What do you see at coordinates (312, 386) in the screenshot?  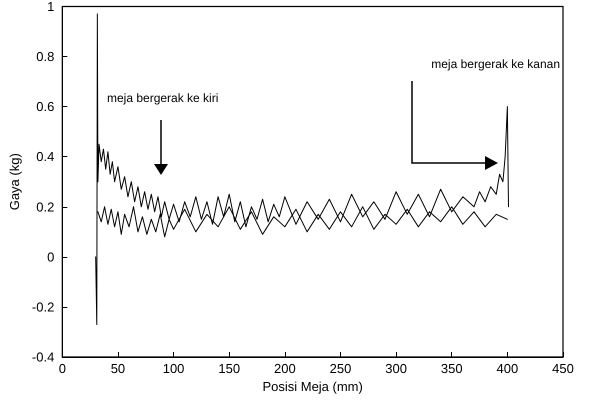 I see `x-axis-title: Posisi Meja (mm)` at bounding box center [312, 386].